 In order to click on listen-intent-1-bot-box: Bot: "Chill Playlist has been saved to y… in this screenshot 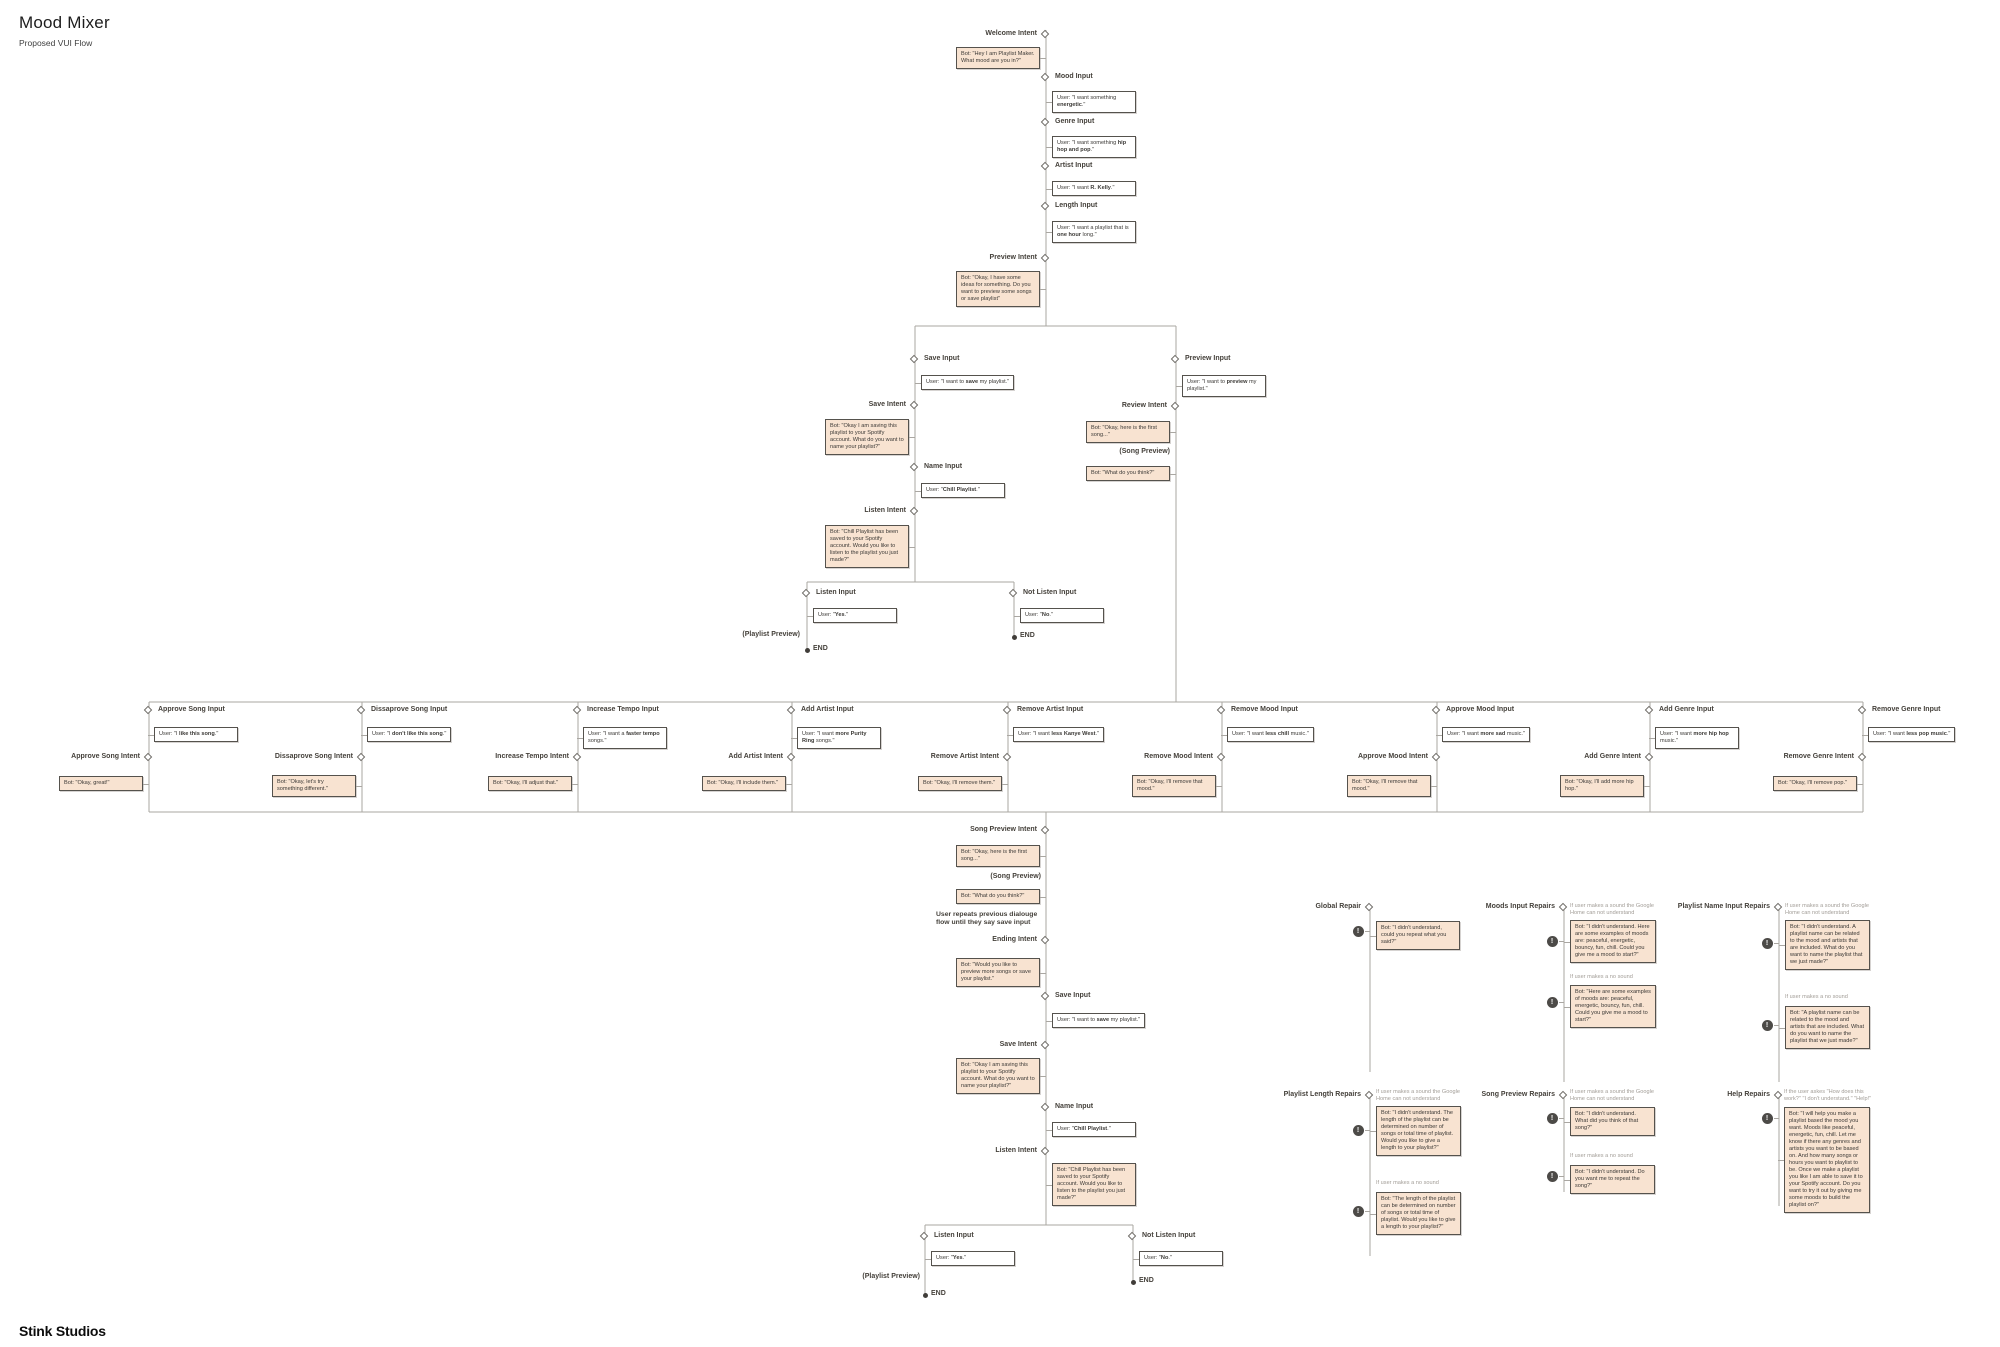, I will do `click(870, 546)`.